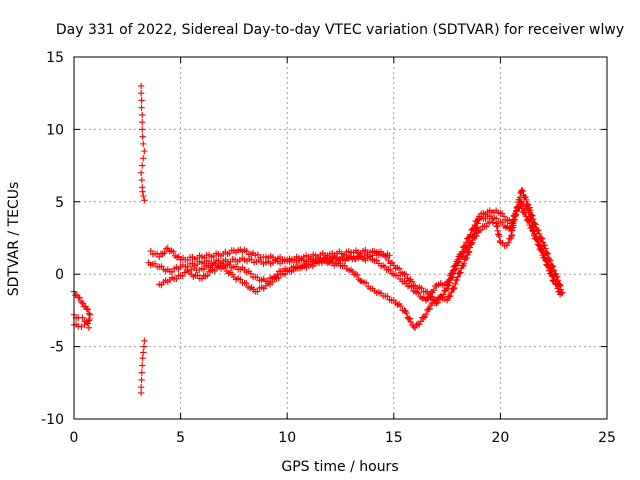  I want to click on x-tick-label: 20, so click(500, 438).